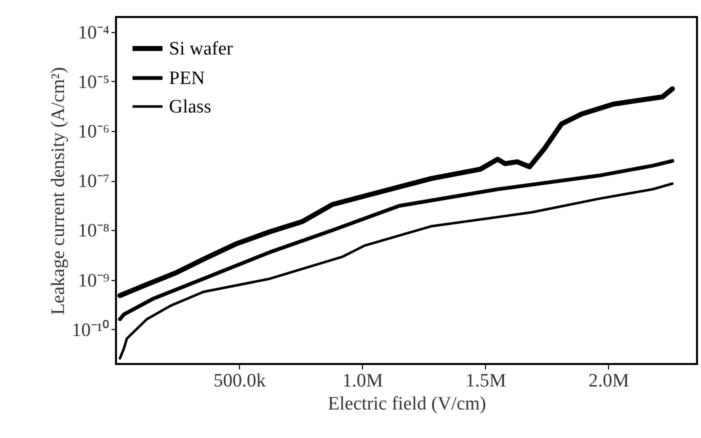  I want to click on y-tick-label: 10⁻⁵, so click(94, 82).